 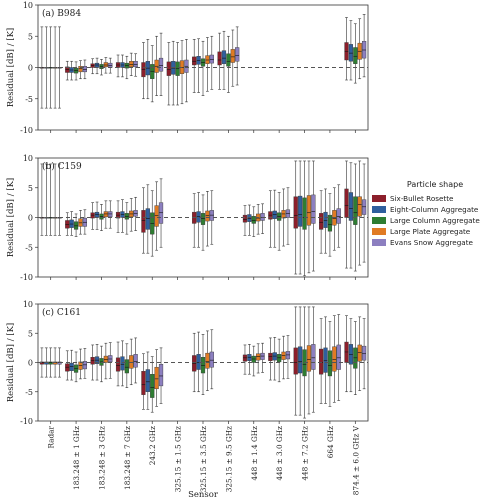 What do you see at coordinates (152, 445) in the screenshot?
I see `x-tick-label: 243.2 GHz` at bounding box center [152, 445].